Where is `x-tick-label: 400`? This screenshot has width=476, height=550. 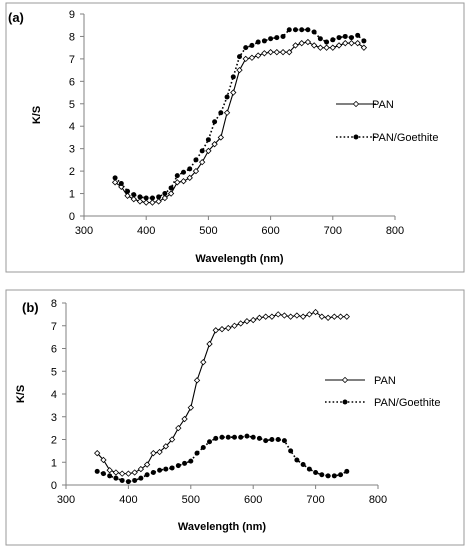 x-tick-label: 400 is located at coordinates (128, 500).